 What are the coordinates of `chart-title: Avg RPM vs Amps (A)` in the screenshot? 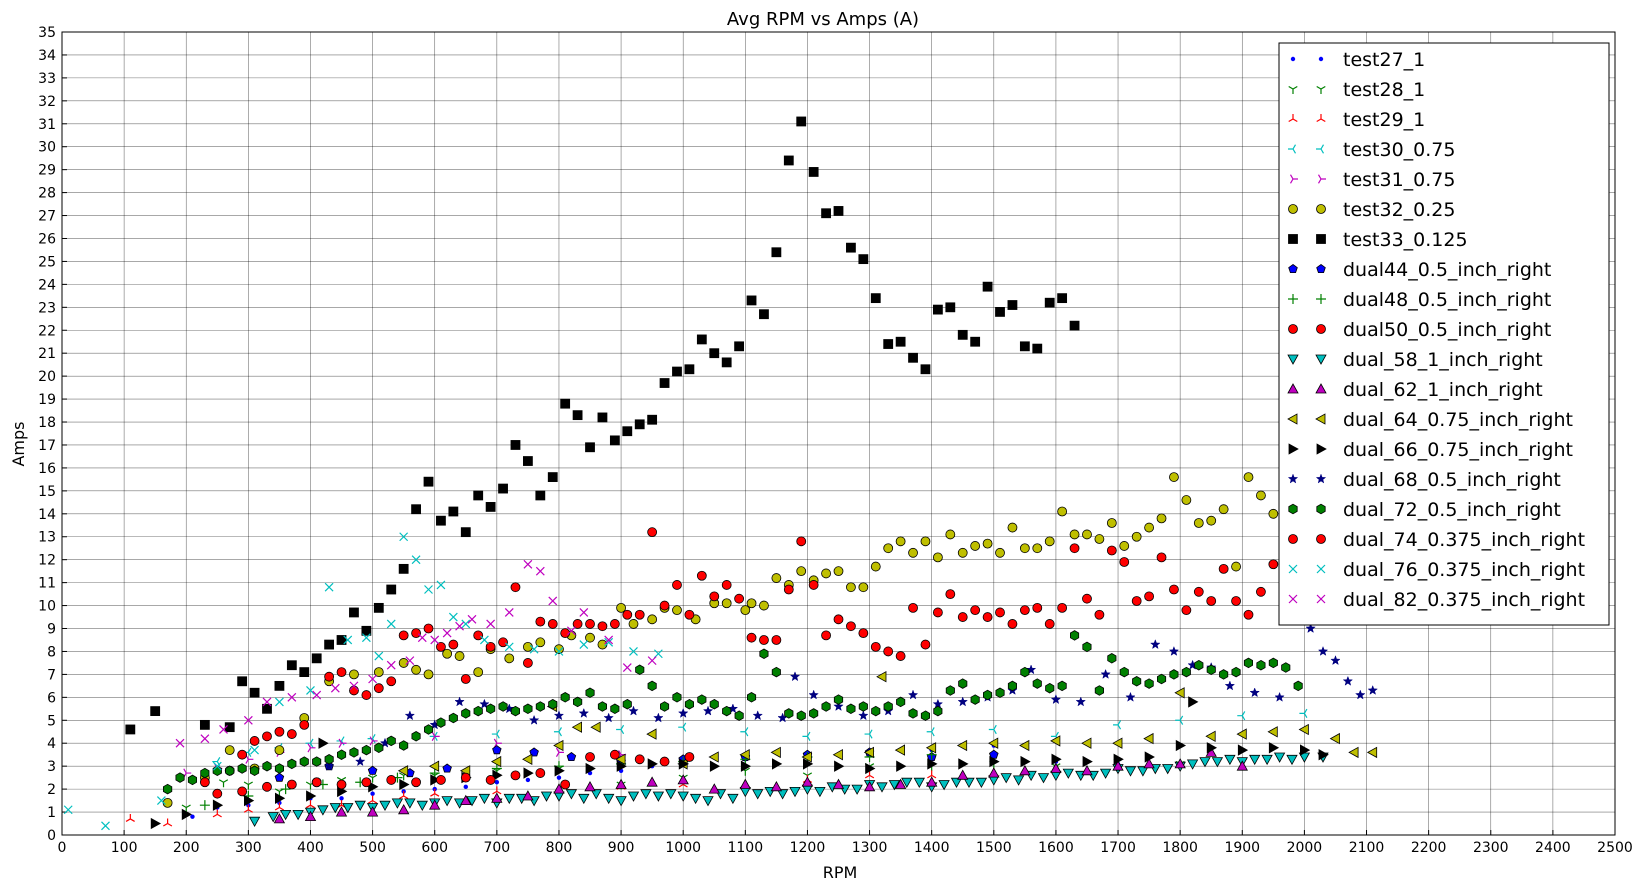 It's located at (823, 19).